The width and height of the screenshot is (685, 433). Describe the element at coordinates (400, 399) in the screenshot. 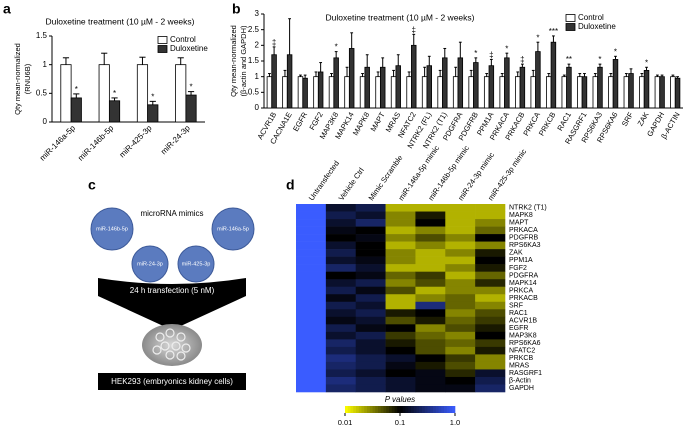

I see `colorbar-label: P values` at that location.